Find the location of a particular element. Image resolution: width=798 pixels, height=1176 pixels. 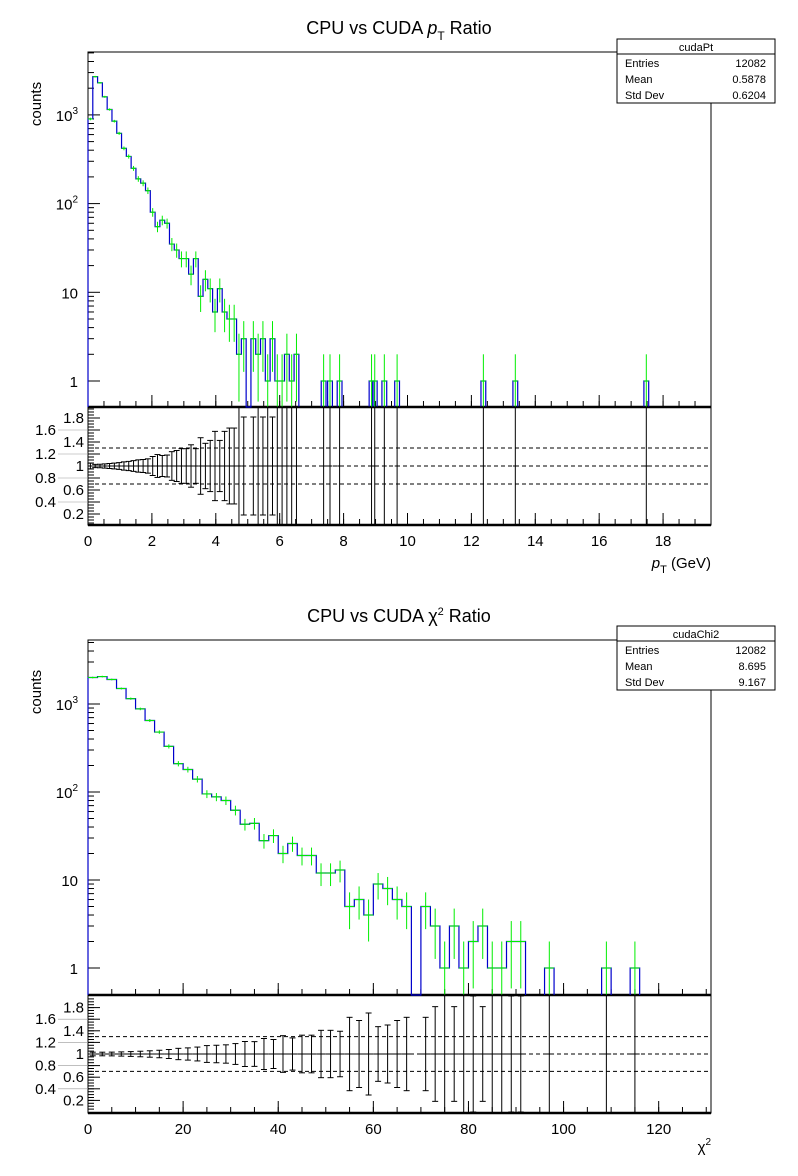

title-symbol: p is located at coordinates (431, 28).